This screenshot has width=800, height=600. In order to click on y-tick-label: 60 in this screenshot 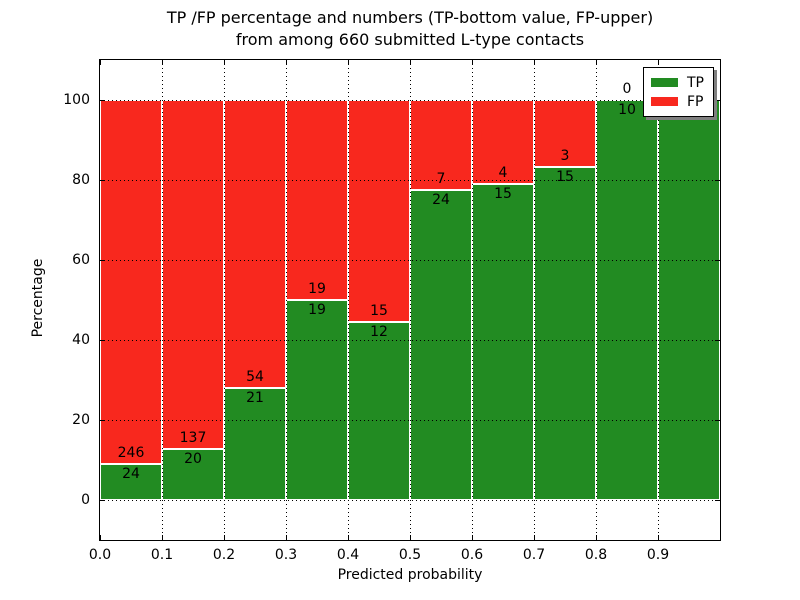, I will do `click(81, 260)`.